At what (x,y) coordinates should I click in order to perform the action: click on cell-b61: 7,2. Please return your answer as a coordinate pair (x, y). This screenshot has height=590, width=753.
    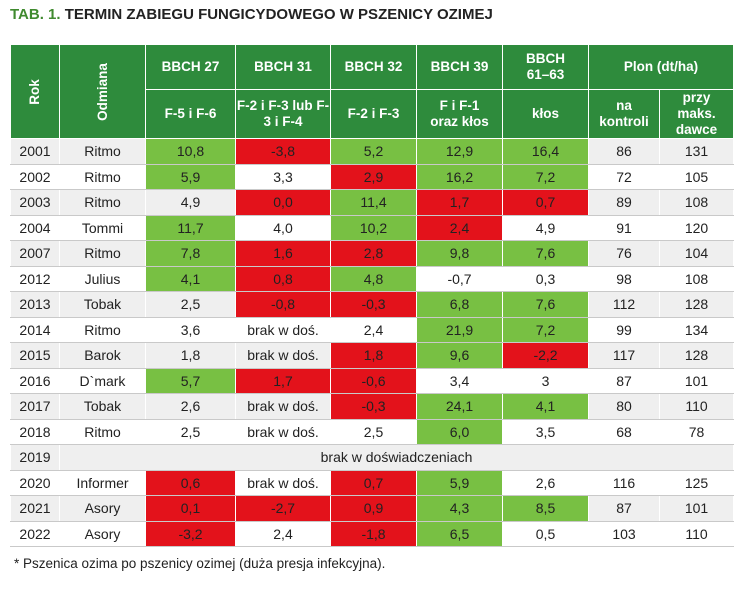
    Looking at the image, I should click on (545, 176).